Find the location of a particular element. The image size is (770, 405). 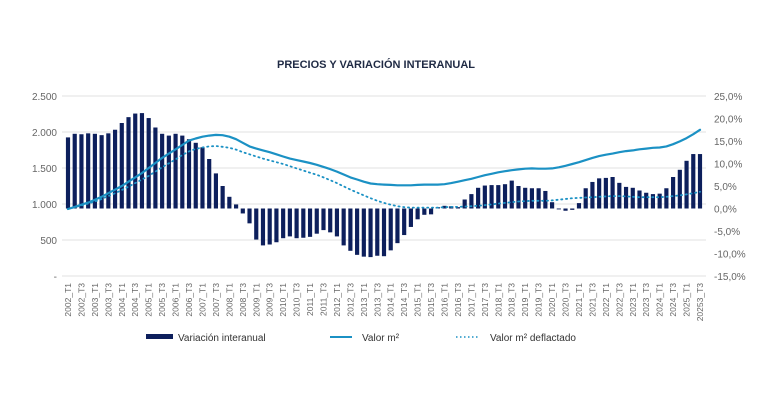

x-tick-label: 2005_T3 is located at coordinates (162, 300).